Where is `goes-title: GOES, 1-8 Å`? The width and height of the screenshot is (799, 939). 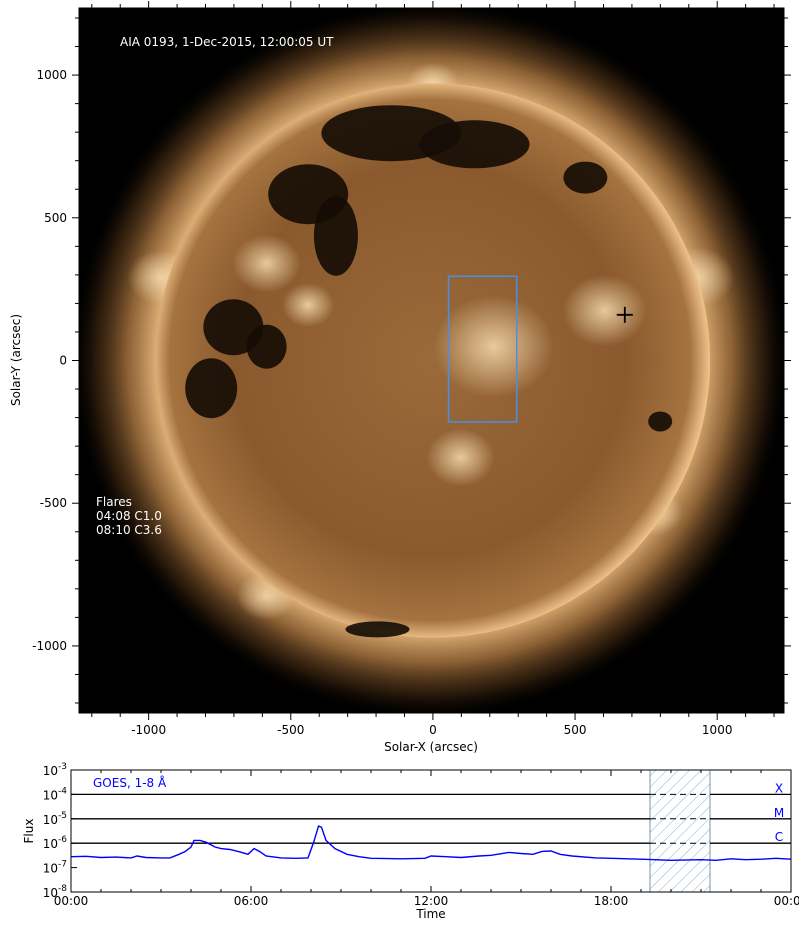 goes-title: GOES, 1-8 Å is located at coordinates (130, 782).